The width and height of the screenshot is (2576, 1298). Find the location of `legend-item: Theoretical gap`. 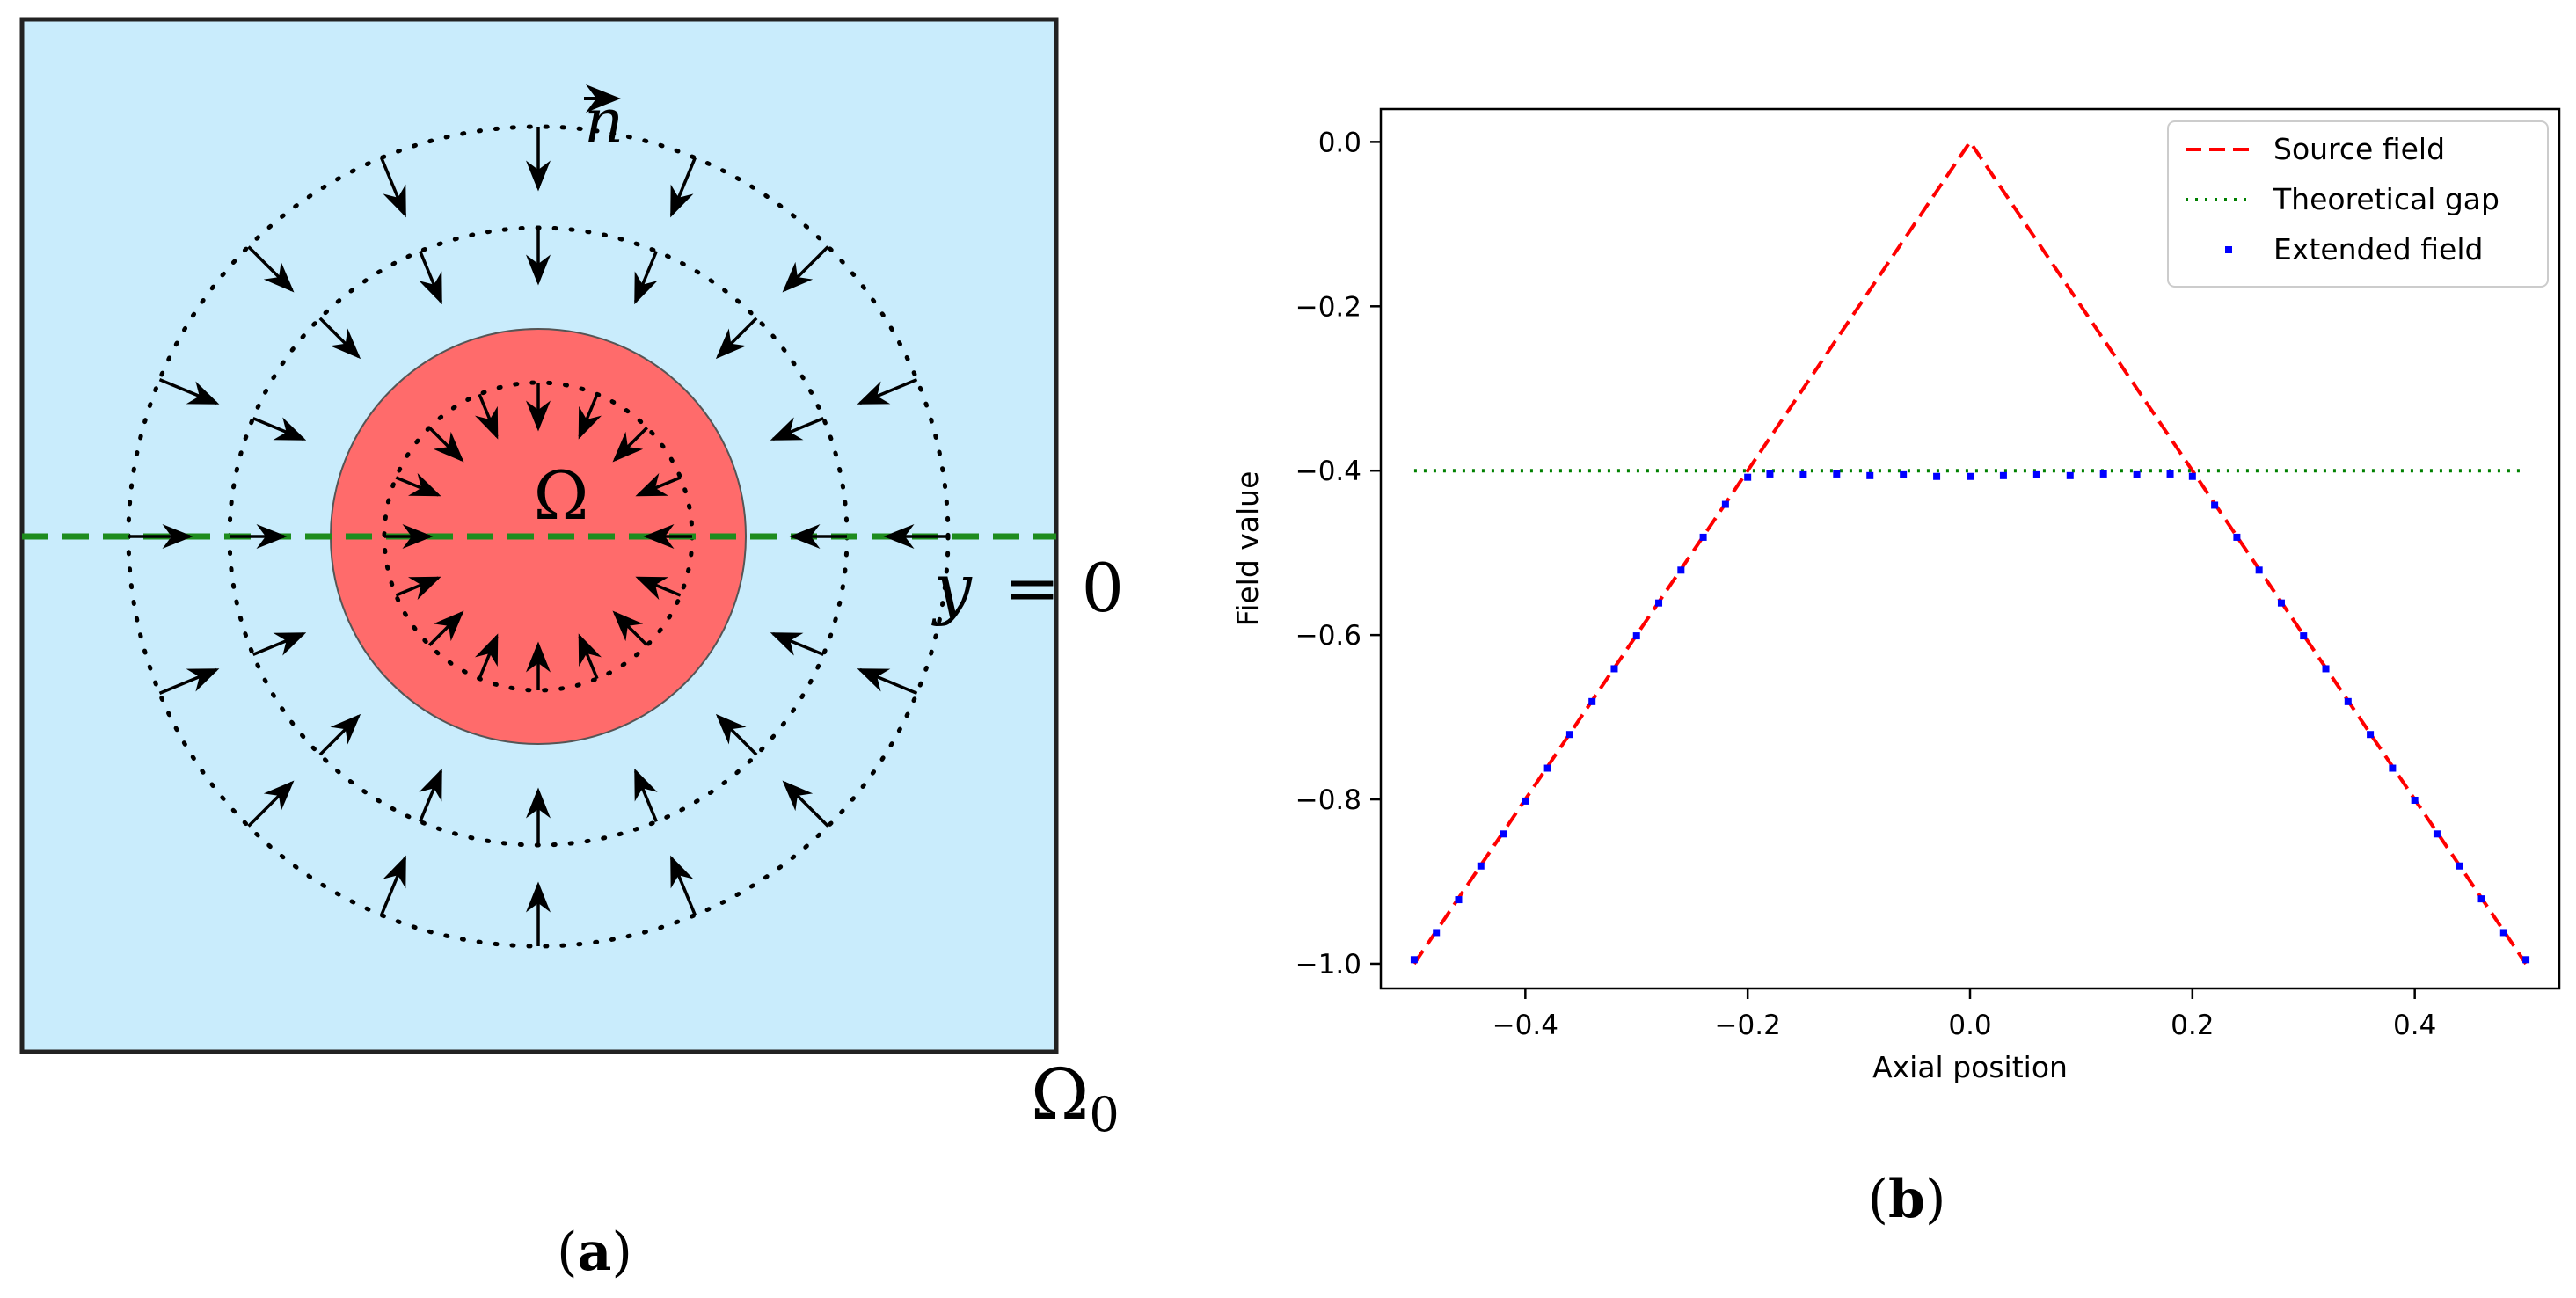

legend-item: Theoretical gap is located at coordinates (2342, 199).